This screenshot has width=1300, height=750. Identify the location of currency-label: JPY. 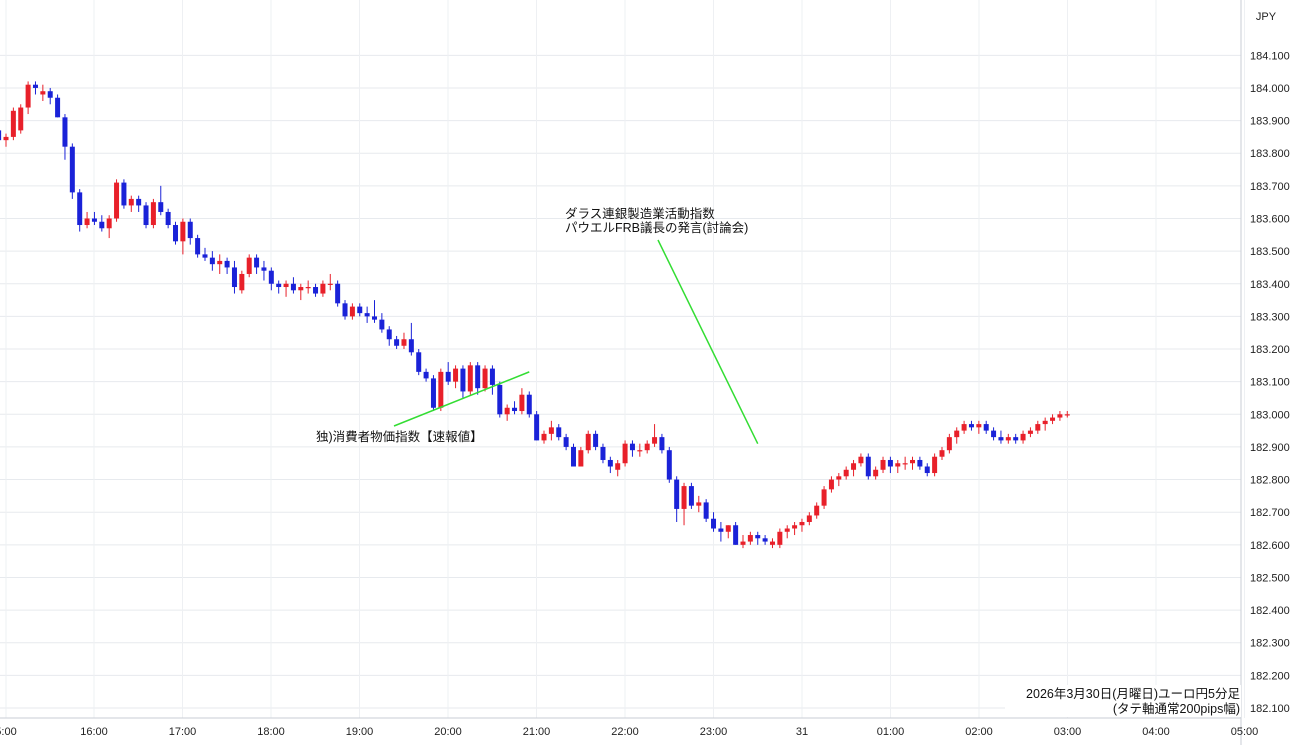
(1266, 17).